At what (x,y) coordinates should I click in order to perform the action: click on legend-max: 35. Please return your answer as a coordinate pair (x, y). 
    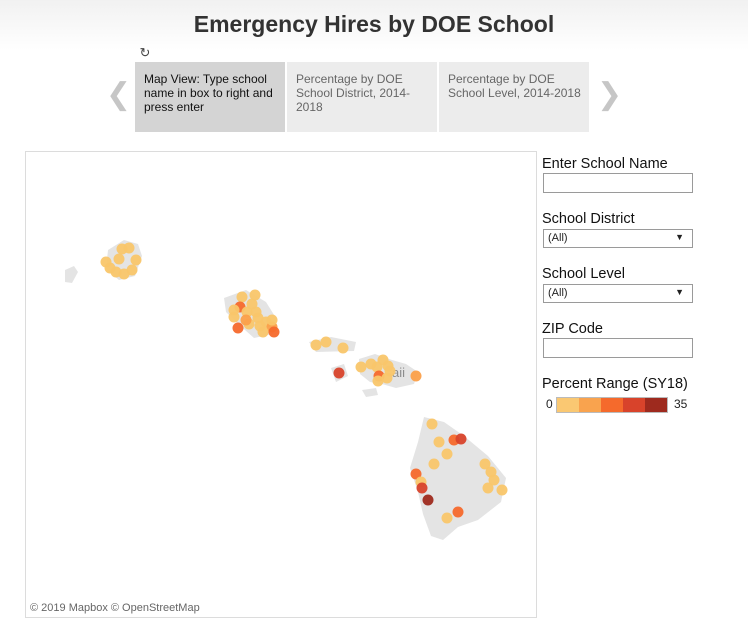
    Looking at the image, I should click on (681, 404).